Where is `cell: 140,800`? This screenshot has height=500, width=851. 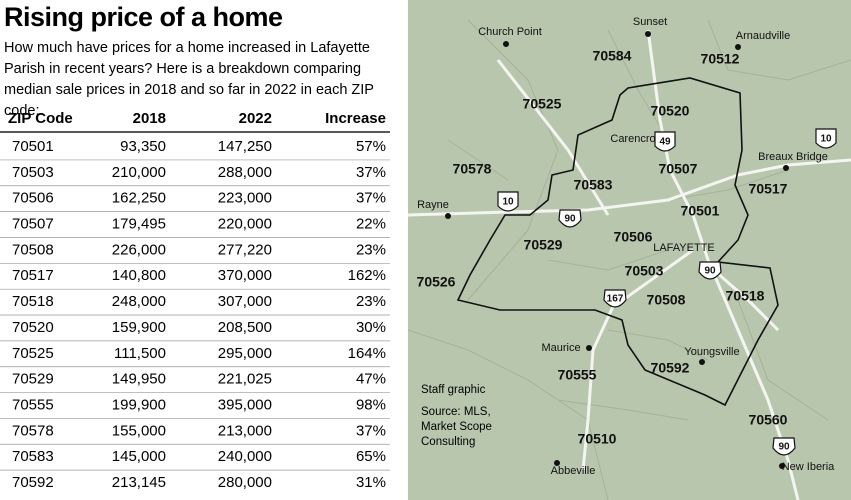 cell: 140,800 is located at coordinates (139, 275).